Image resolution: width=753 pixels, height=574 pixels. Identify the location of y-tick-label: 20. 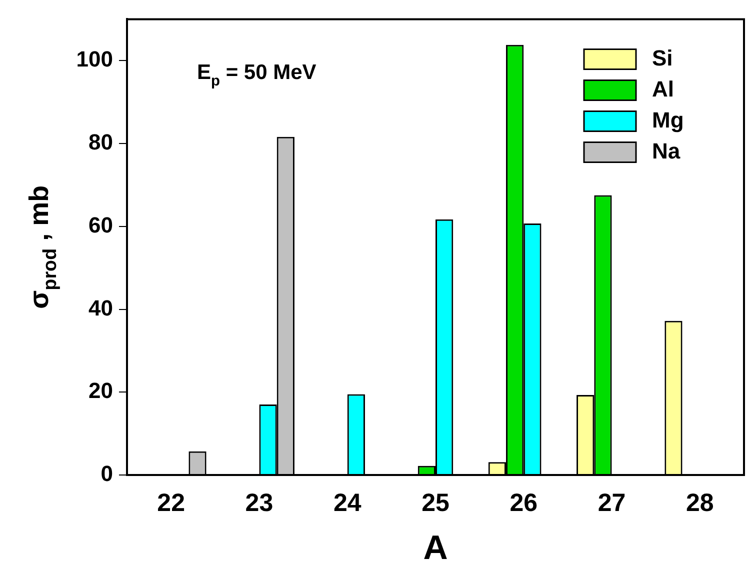
(100, 391).